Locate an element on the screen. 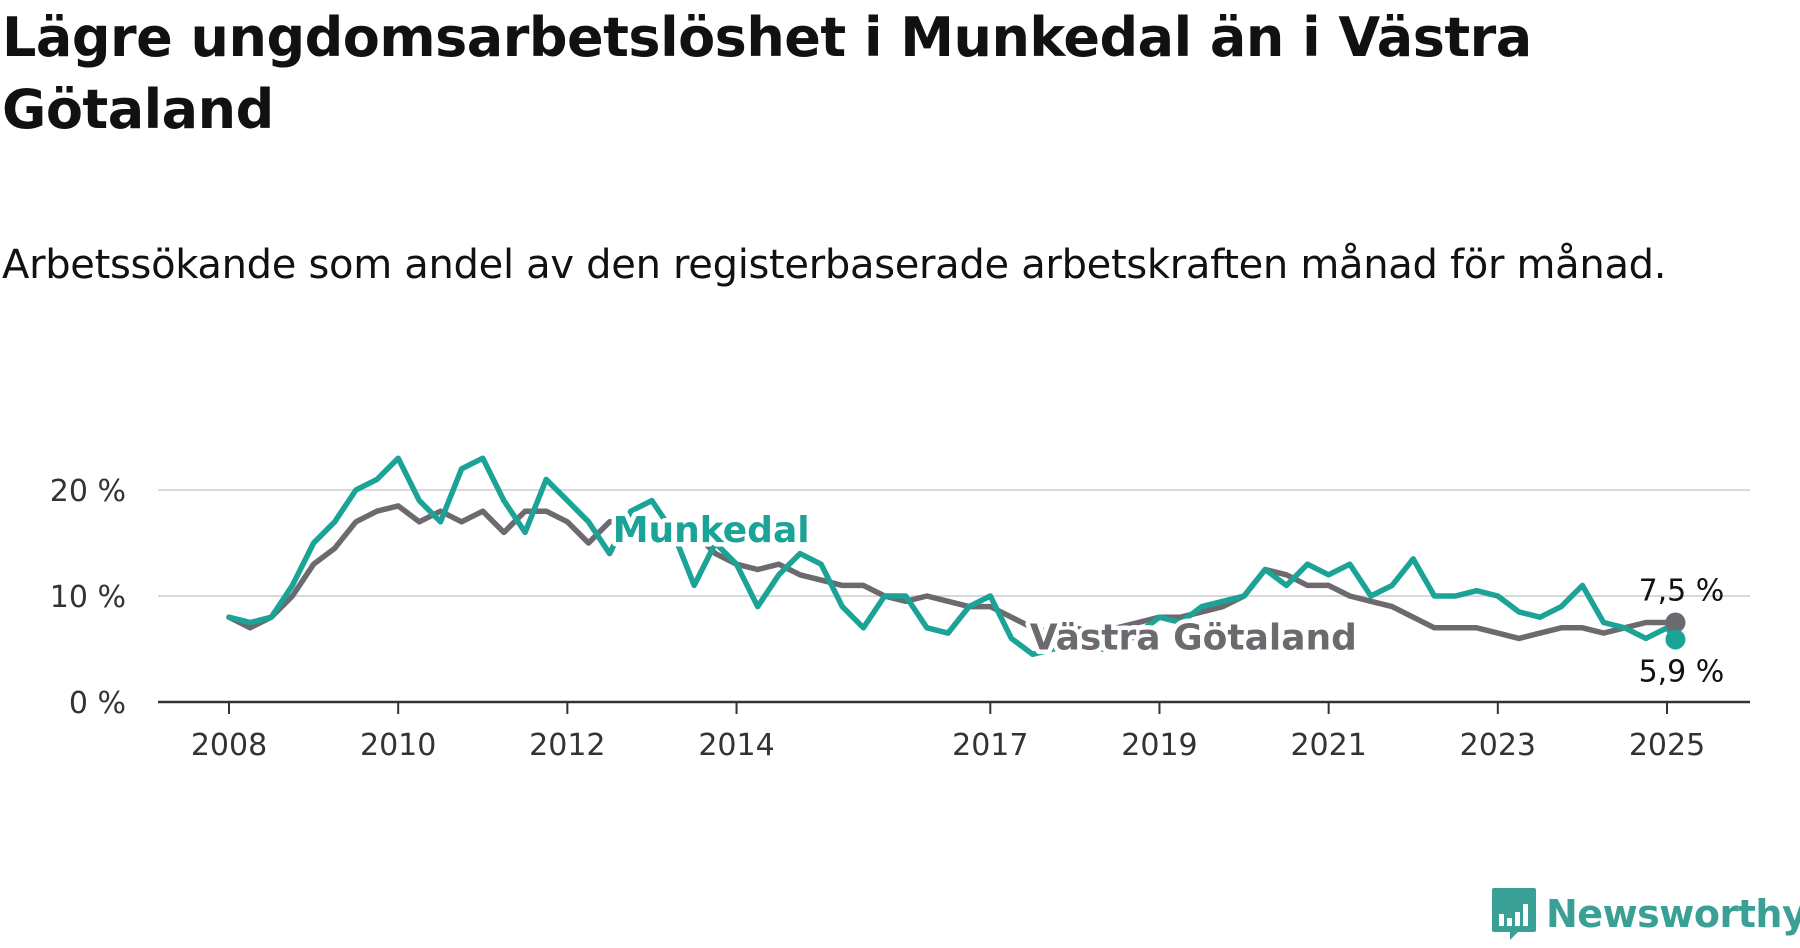 The image size is (1800, 948). newsworthy-logo-icon is located at coordinates (1514, 914).